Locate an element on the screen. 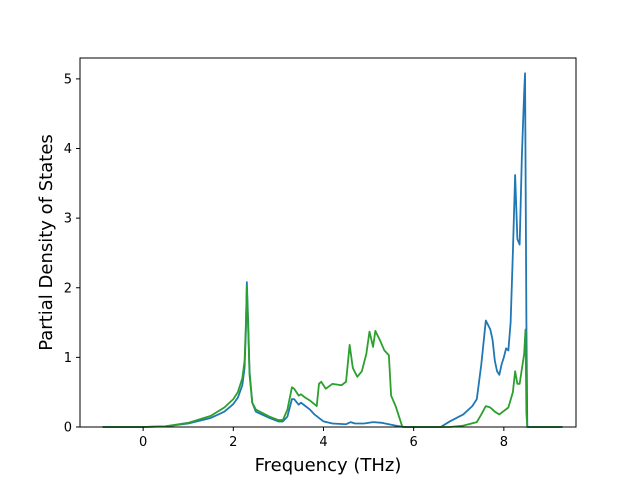 The height and width of the screenshot is (480, 640). y-tick-label: 5 is located at coordinates (68, 79).